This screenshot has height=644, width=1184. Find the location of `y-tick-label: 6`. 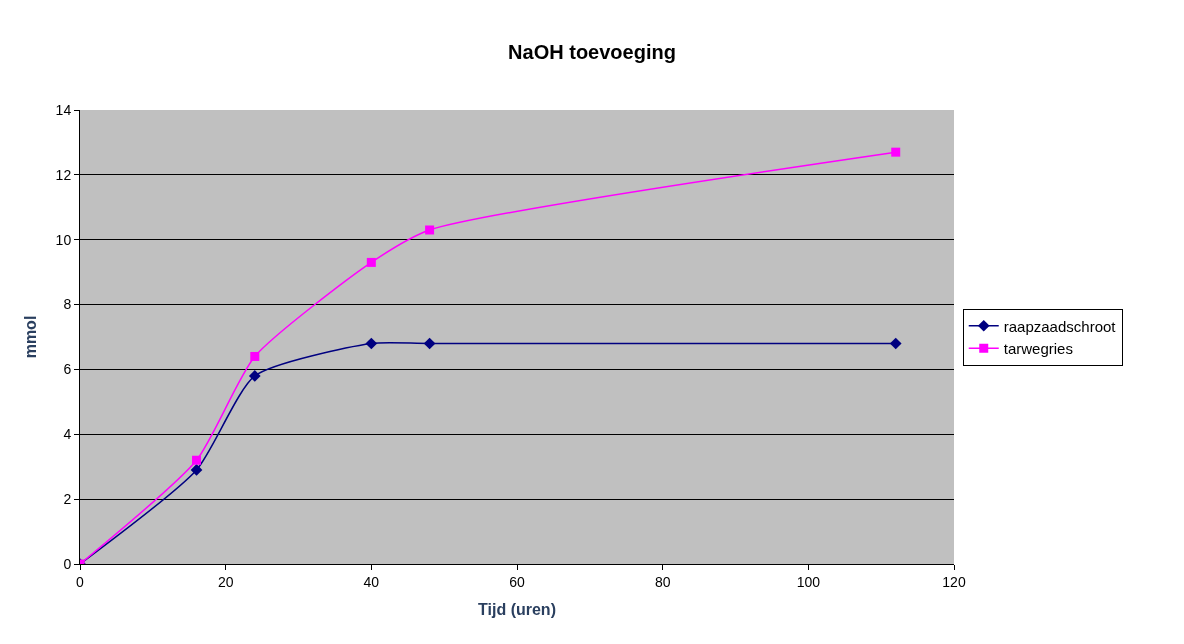

y-tick-label: 6 is located at coordinates (67, 369).